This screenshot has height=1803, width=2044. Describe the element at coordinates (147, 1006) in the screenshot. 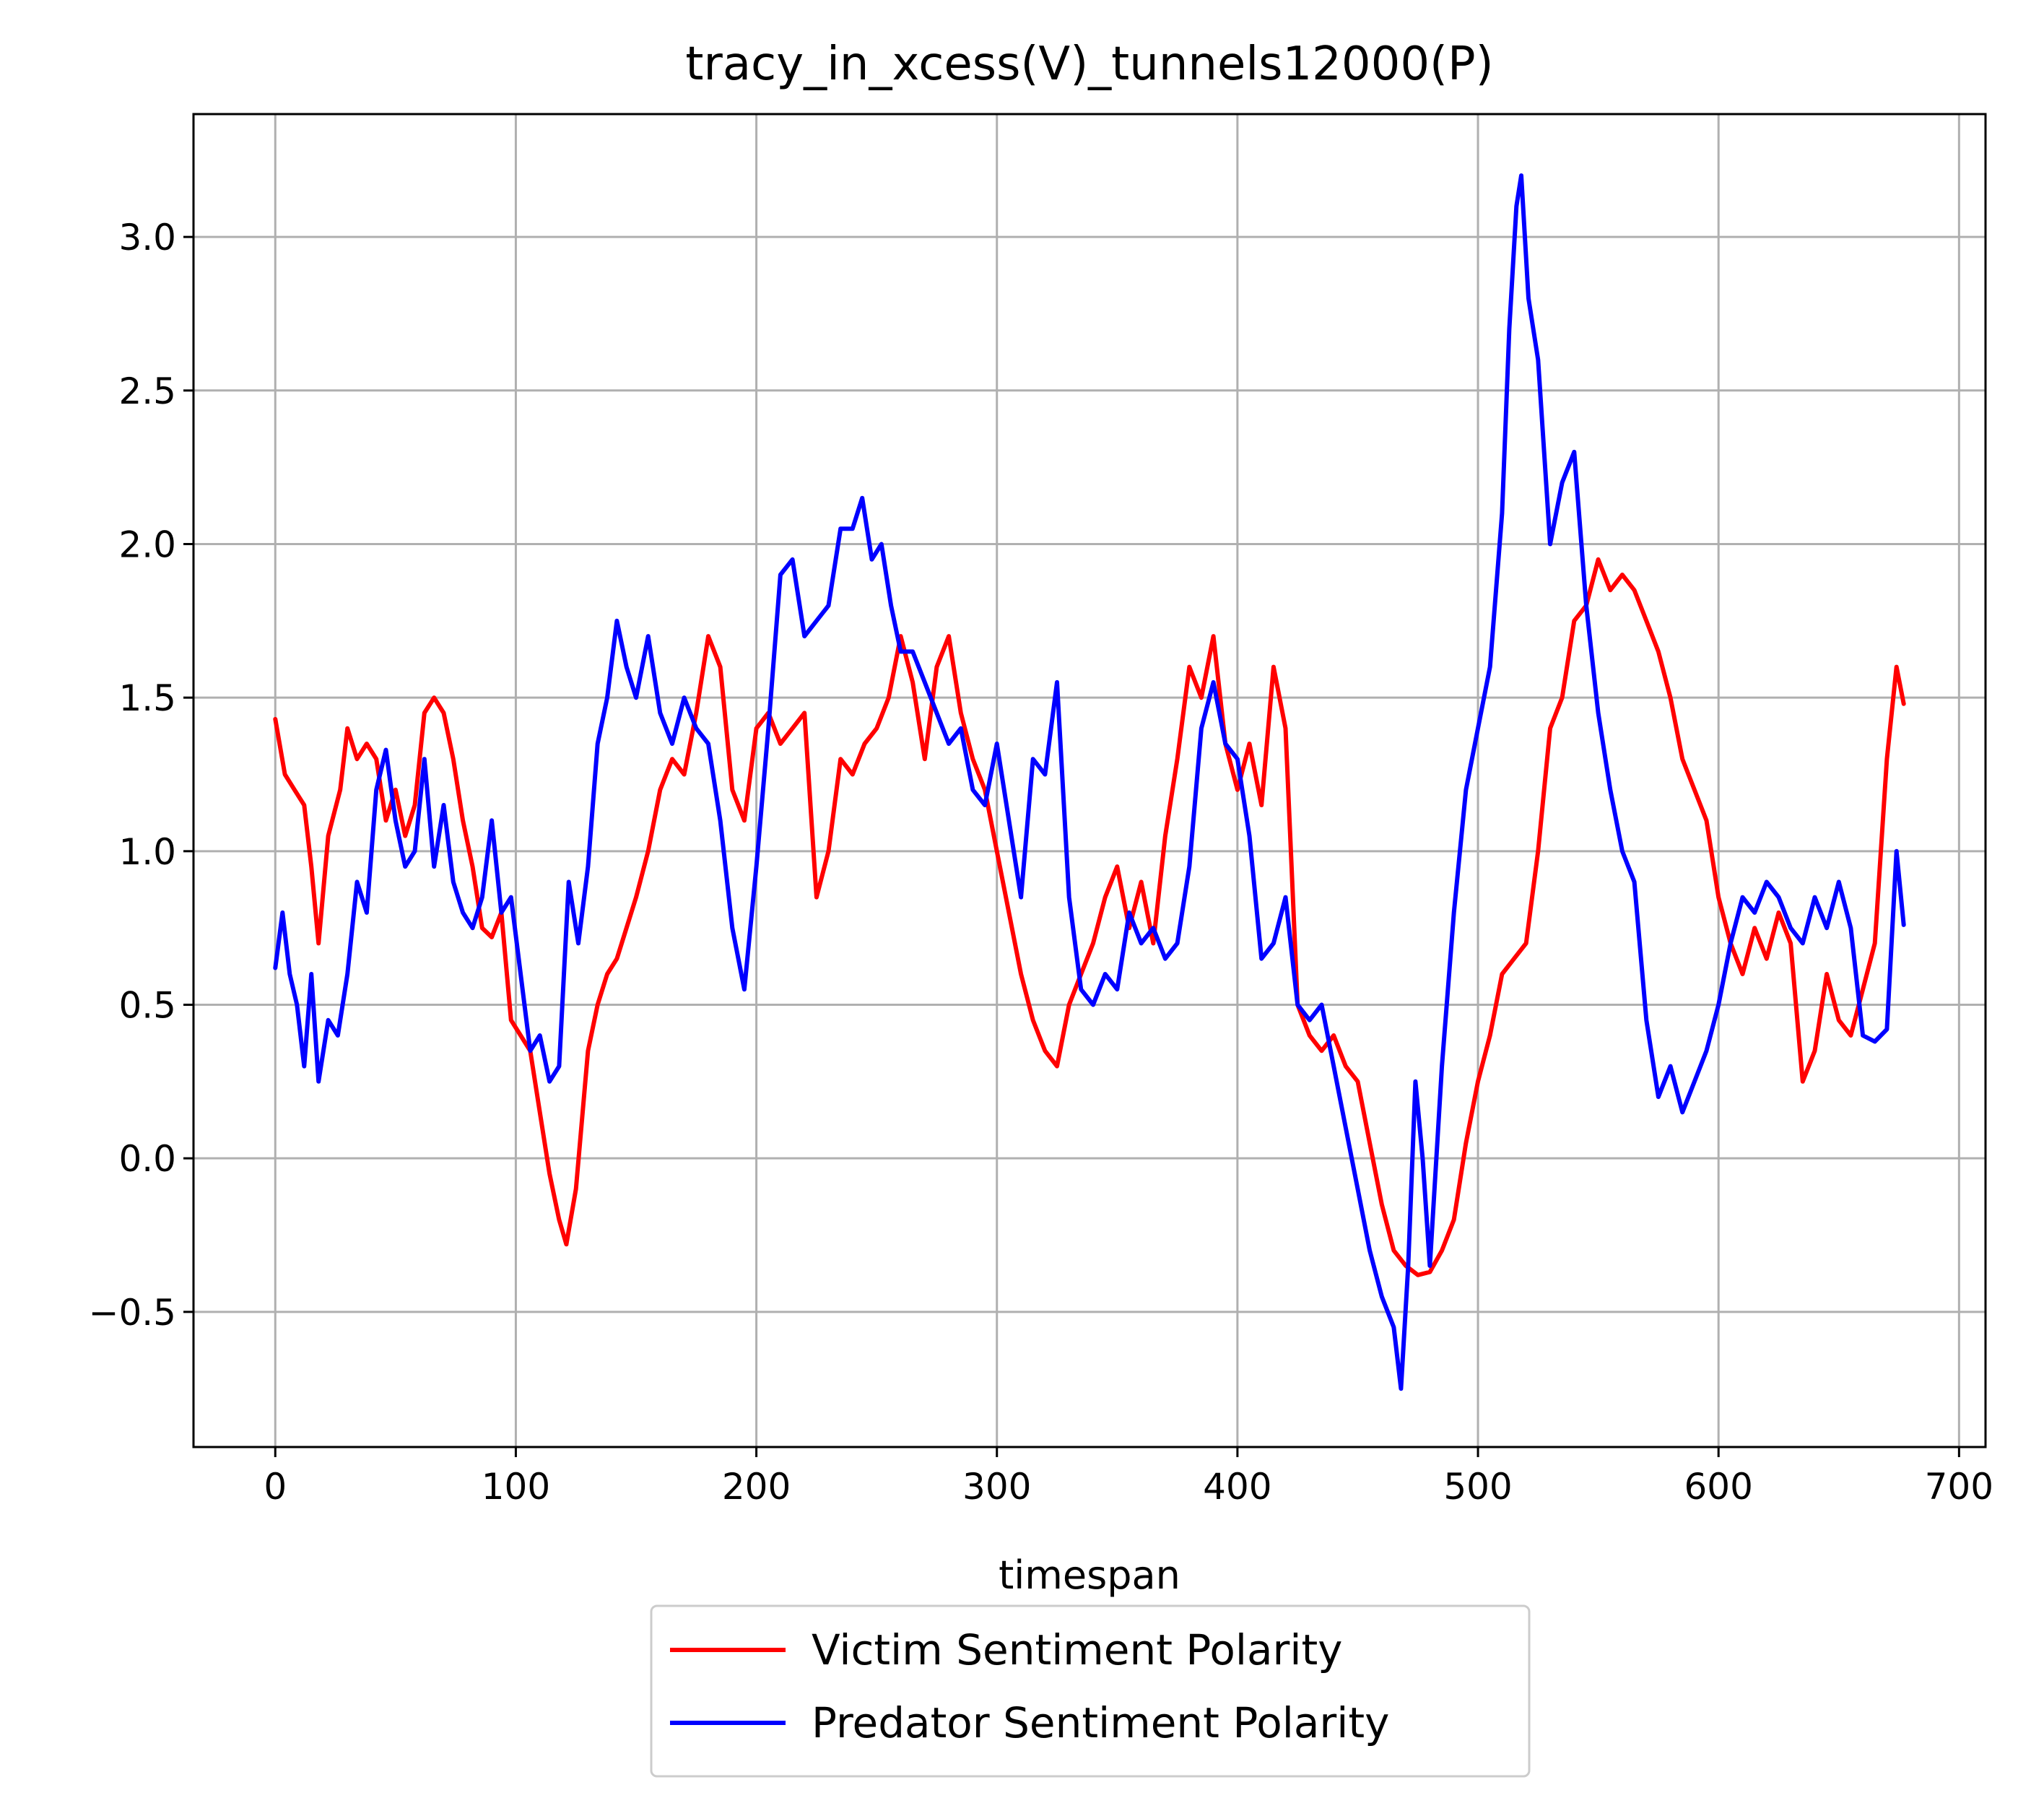

I see `y-tick-label: 0.5` at that location.